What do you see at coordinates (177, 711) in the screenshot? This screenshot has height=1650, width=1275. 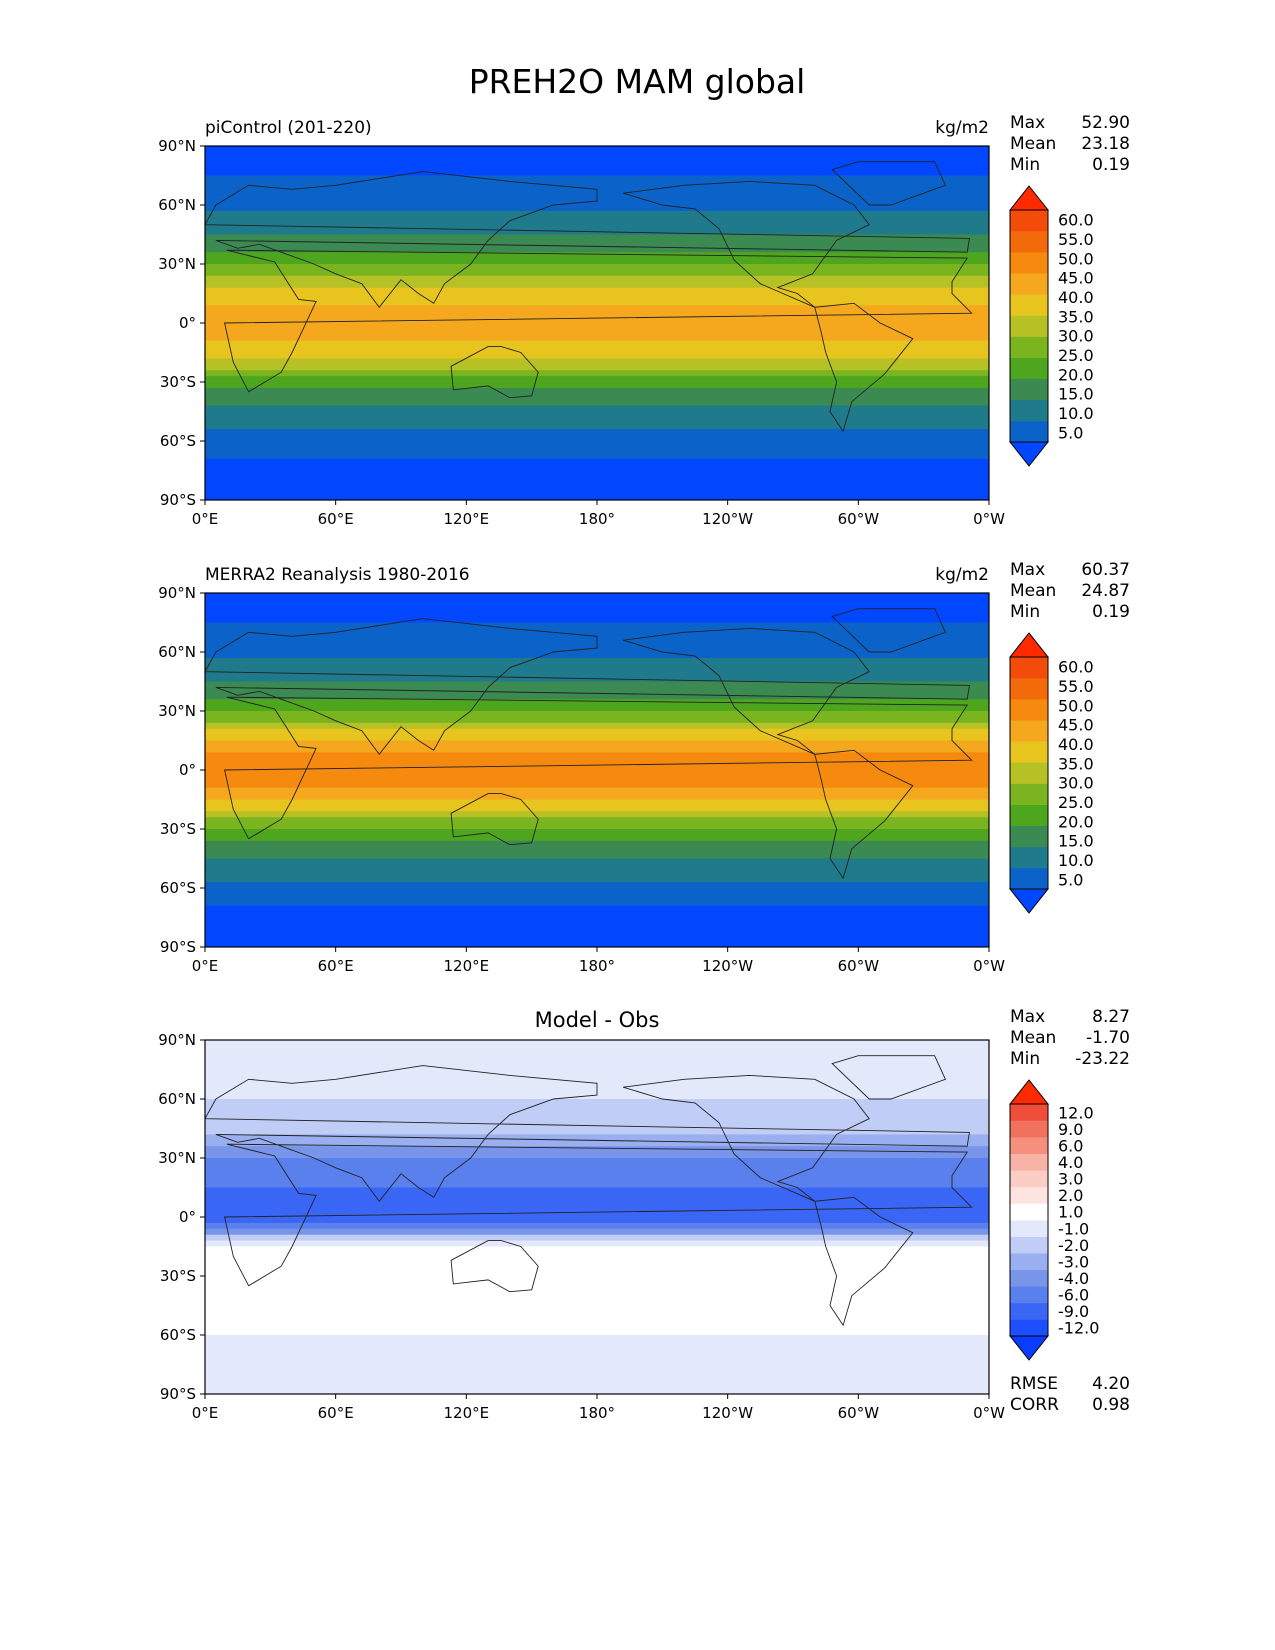 I see `y-tick-label: 30°N` at bounding box center [177, 711].